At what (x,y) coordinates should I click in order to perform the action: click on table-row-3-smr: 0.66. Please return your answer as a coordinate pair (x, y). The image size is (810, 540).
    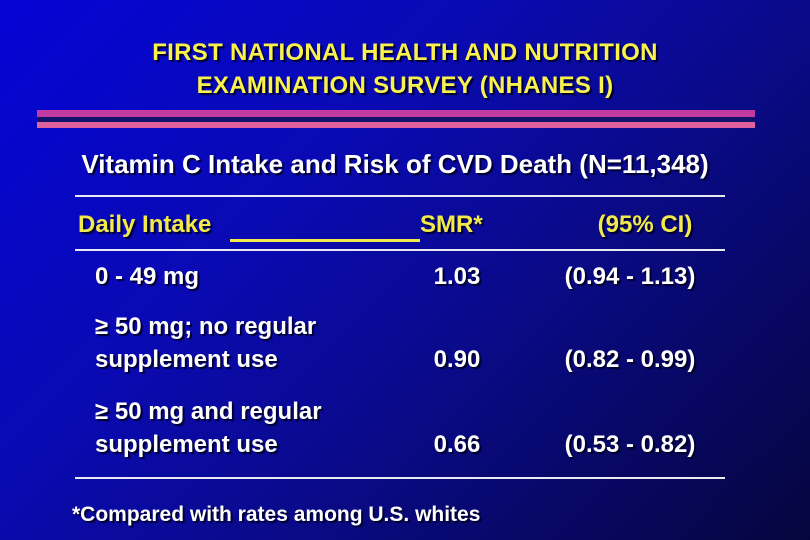
    Looking at the image, I should click on (457, 444).